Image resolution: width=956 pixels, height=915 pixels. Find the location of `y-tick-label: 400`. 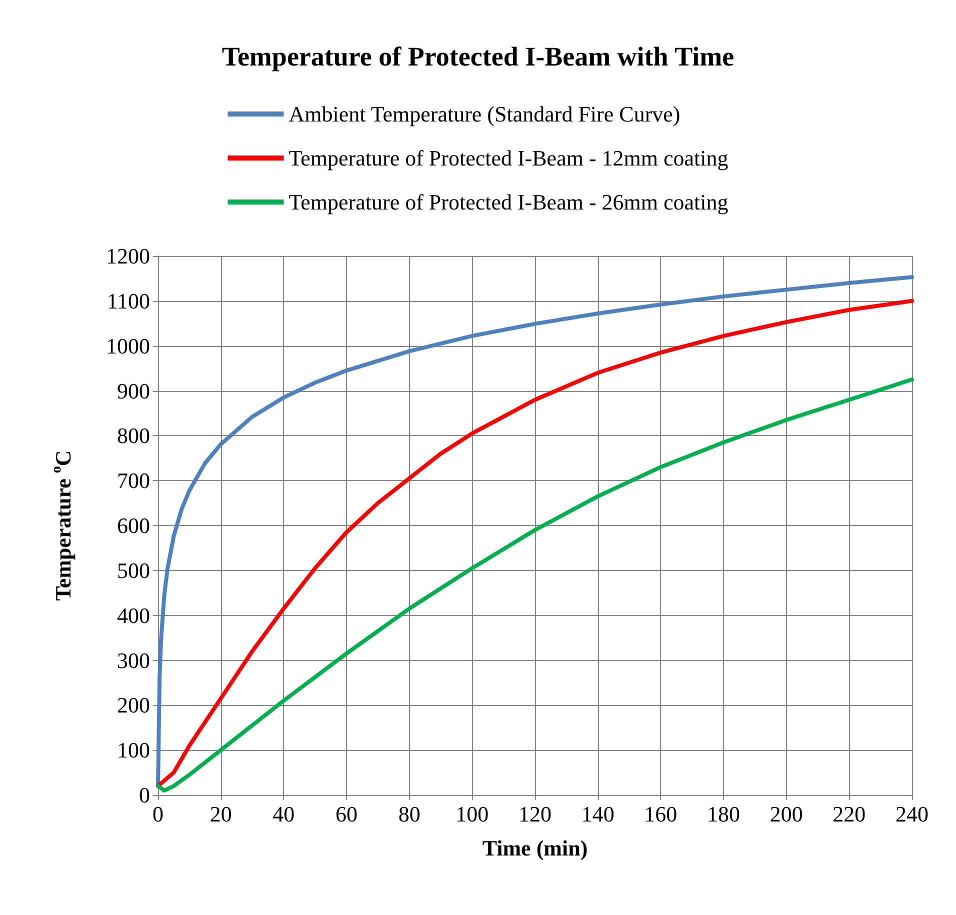

y-tick-label: 400 is located at coordinates (133, 615).